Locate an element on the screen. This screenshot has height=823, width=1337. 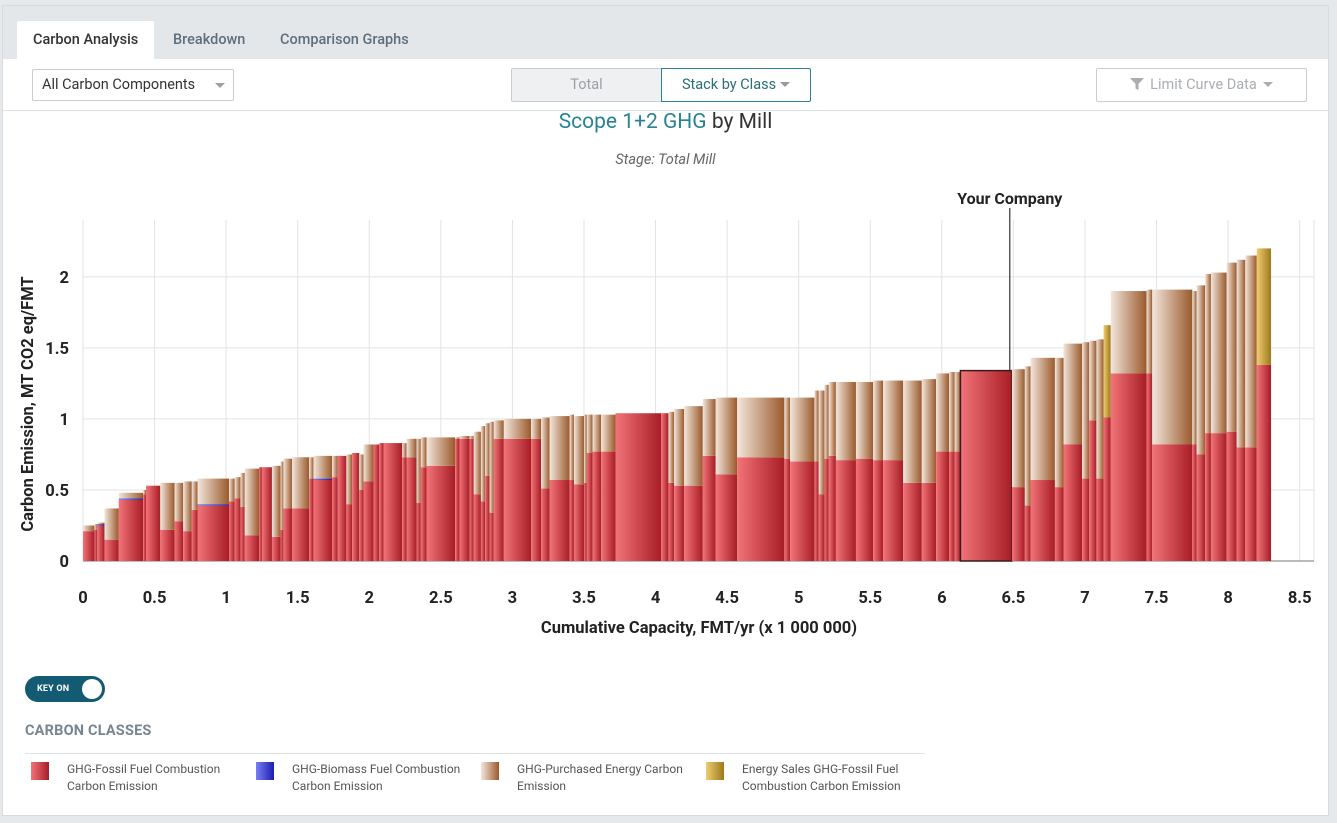
stack-by-class-button: Stack by Class is located at coordinates (736, 85).